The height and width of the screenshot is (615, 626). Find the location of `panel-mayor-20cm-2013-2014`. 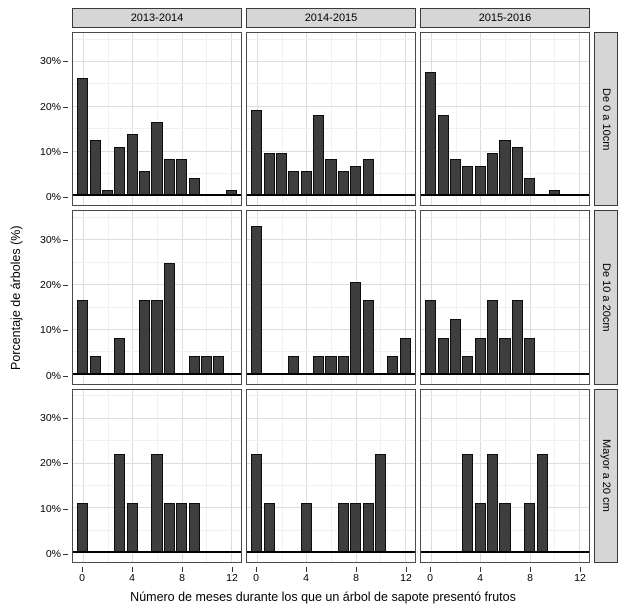

panel-mayor-20cm-2013-2014 is located at coordinates (157, 475).